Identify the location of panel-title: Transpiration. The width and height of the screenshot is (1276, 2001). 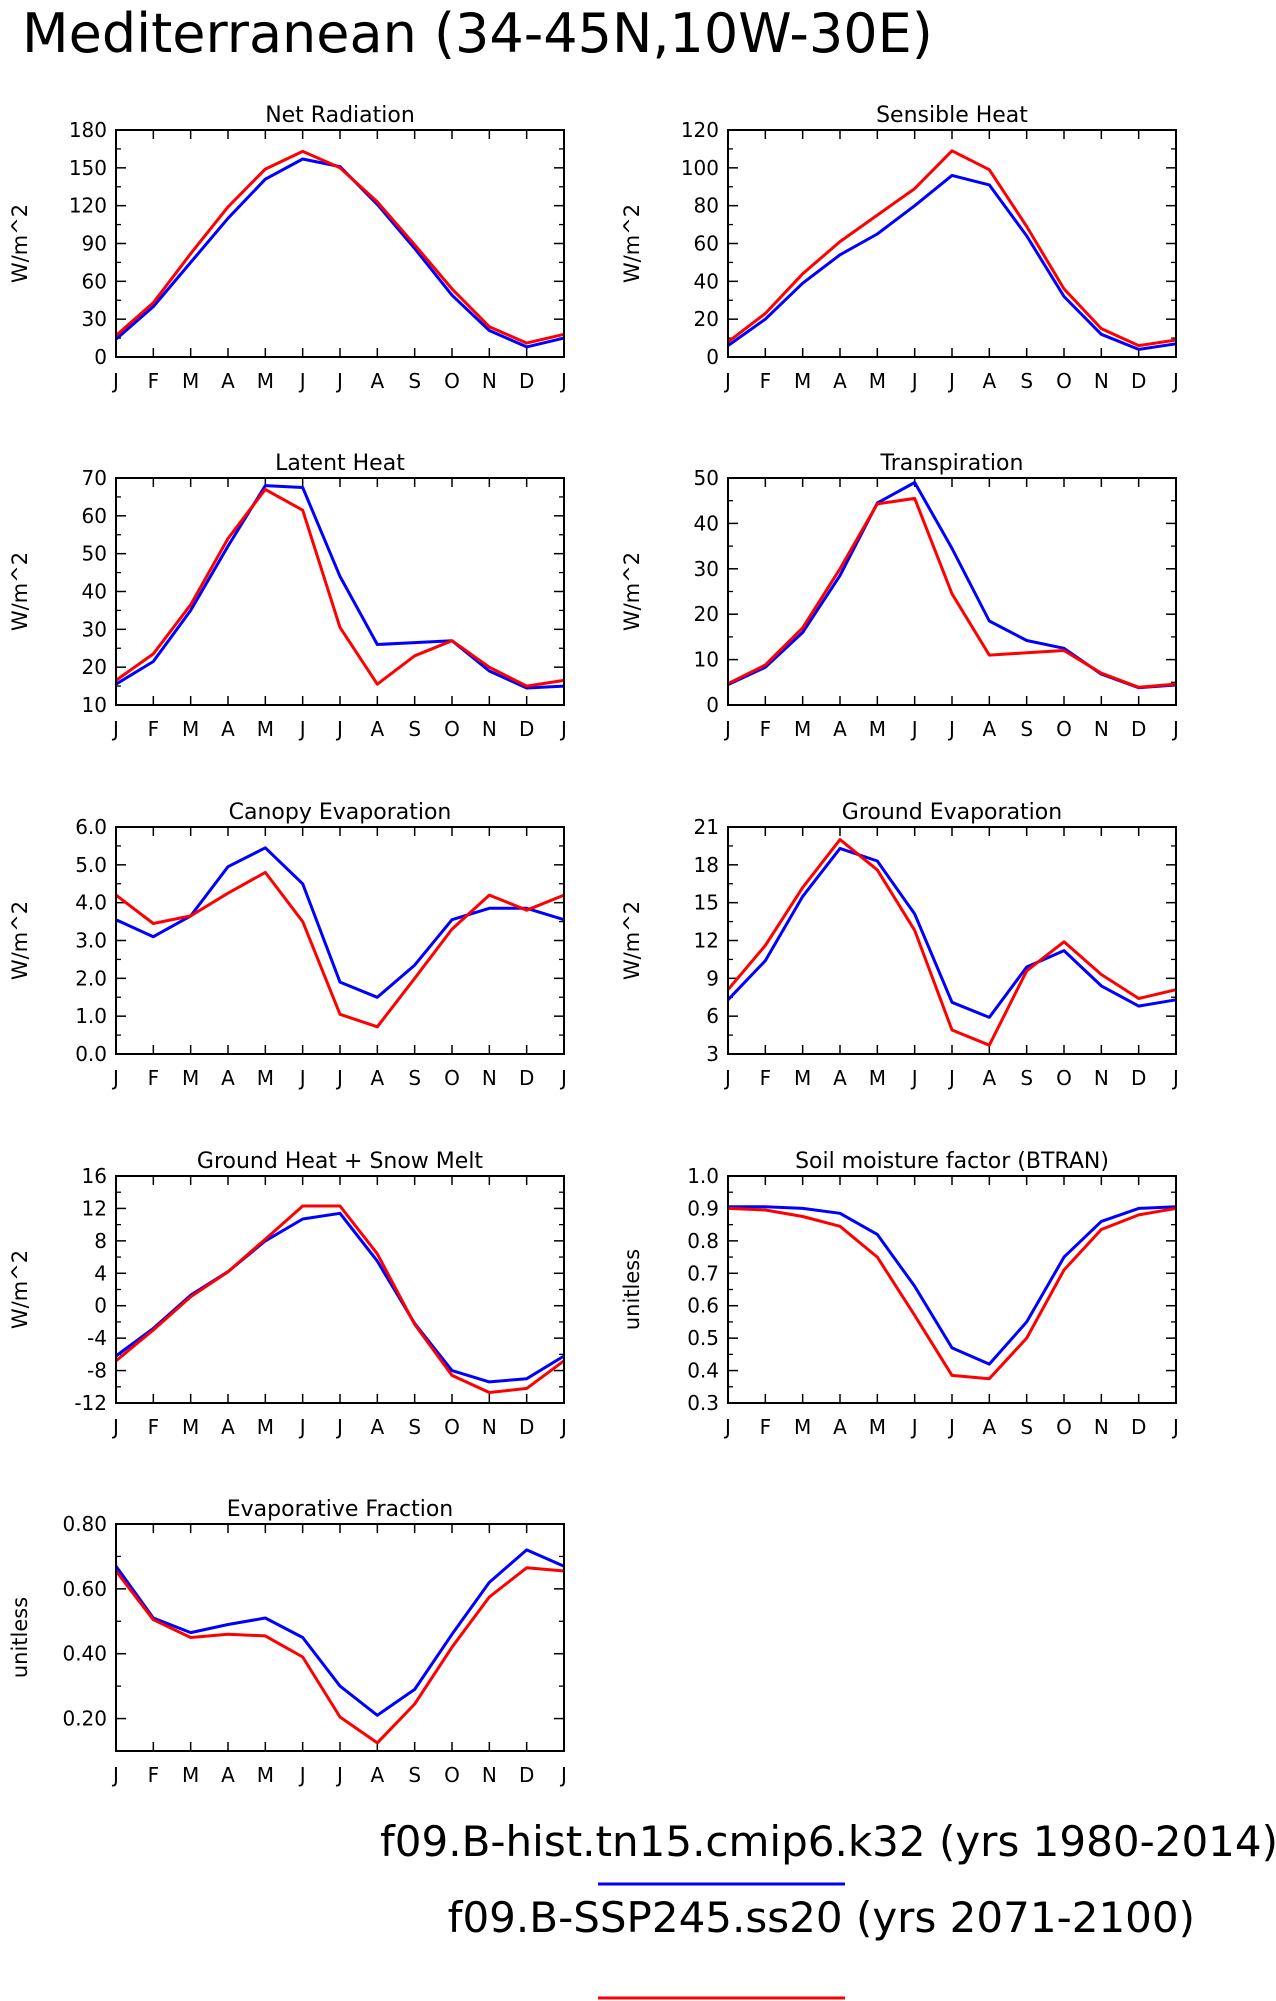
(952, 463).